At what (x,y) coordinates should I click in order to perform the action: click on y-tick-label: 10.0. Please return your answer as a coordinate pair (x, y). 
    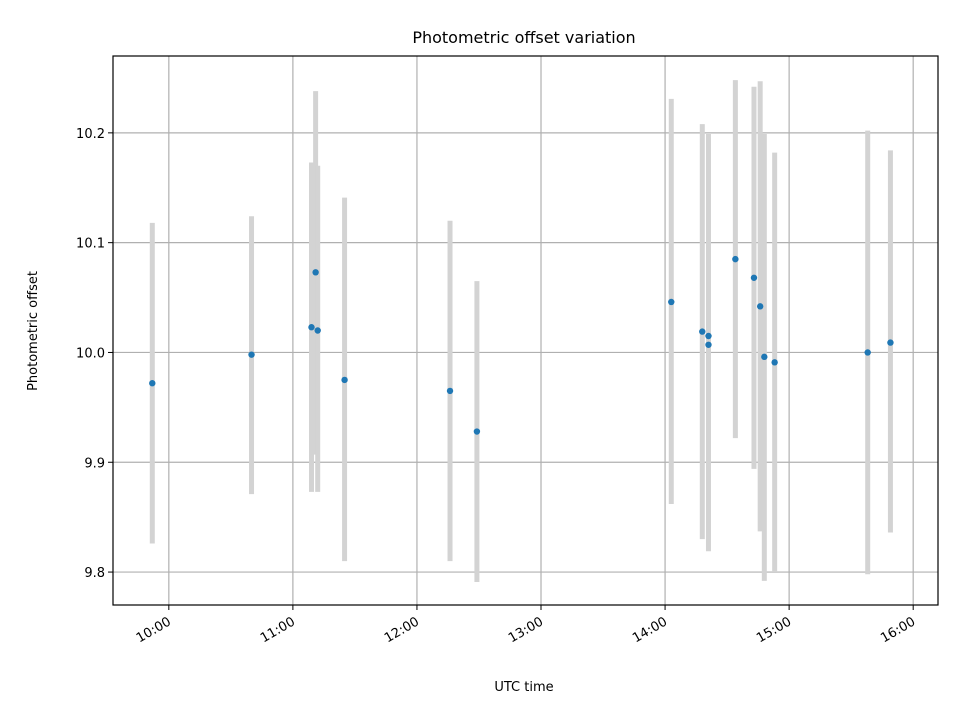
    Looking at the image, I should click on (90, 353).